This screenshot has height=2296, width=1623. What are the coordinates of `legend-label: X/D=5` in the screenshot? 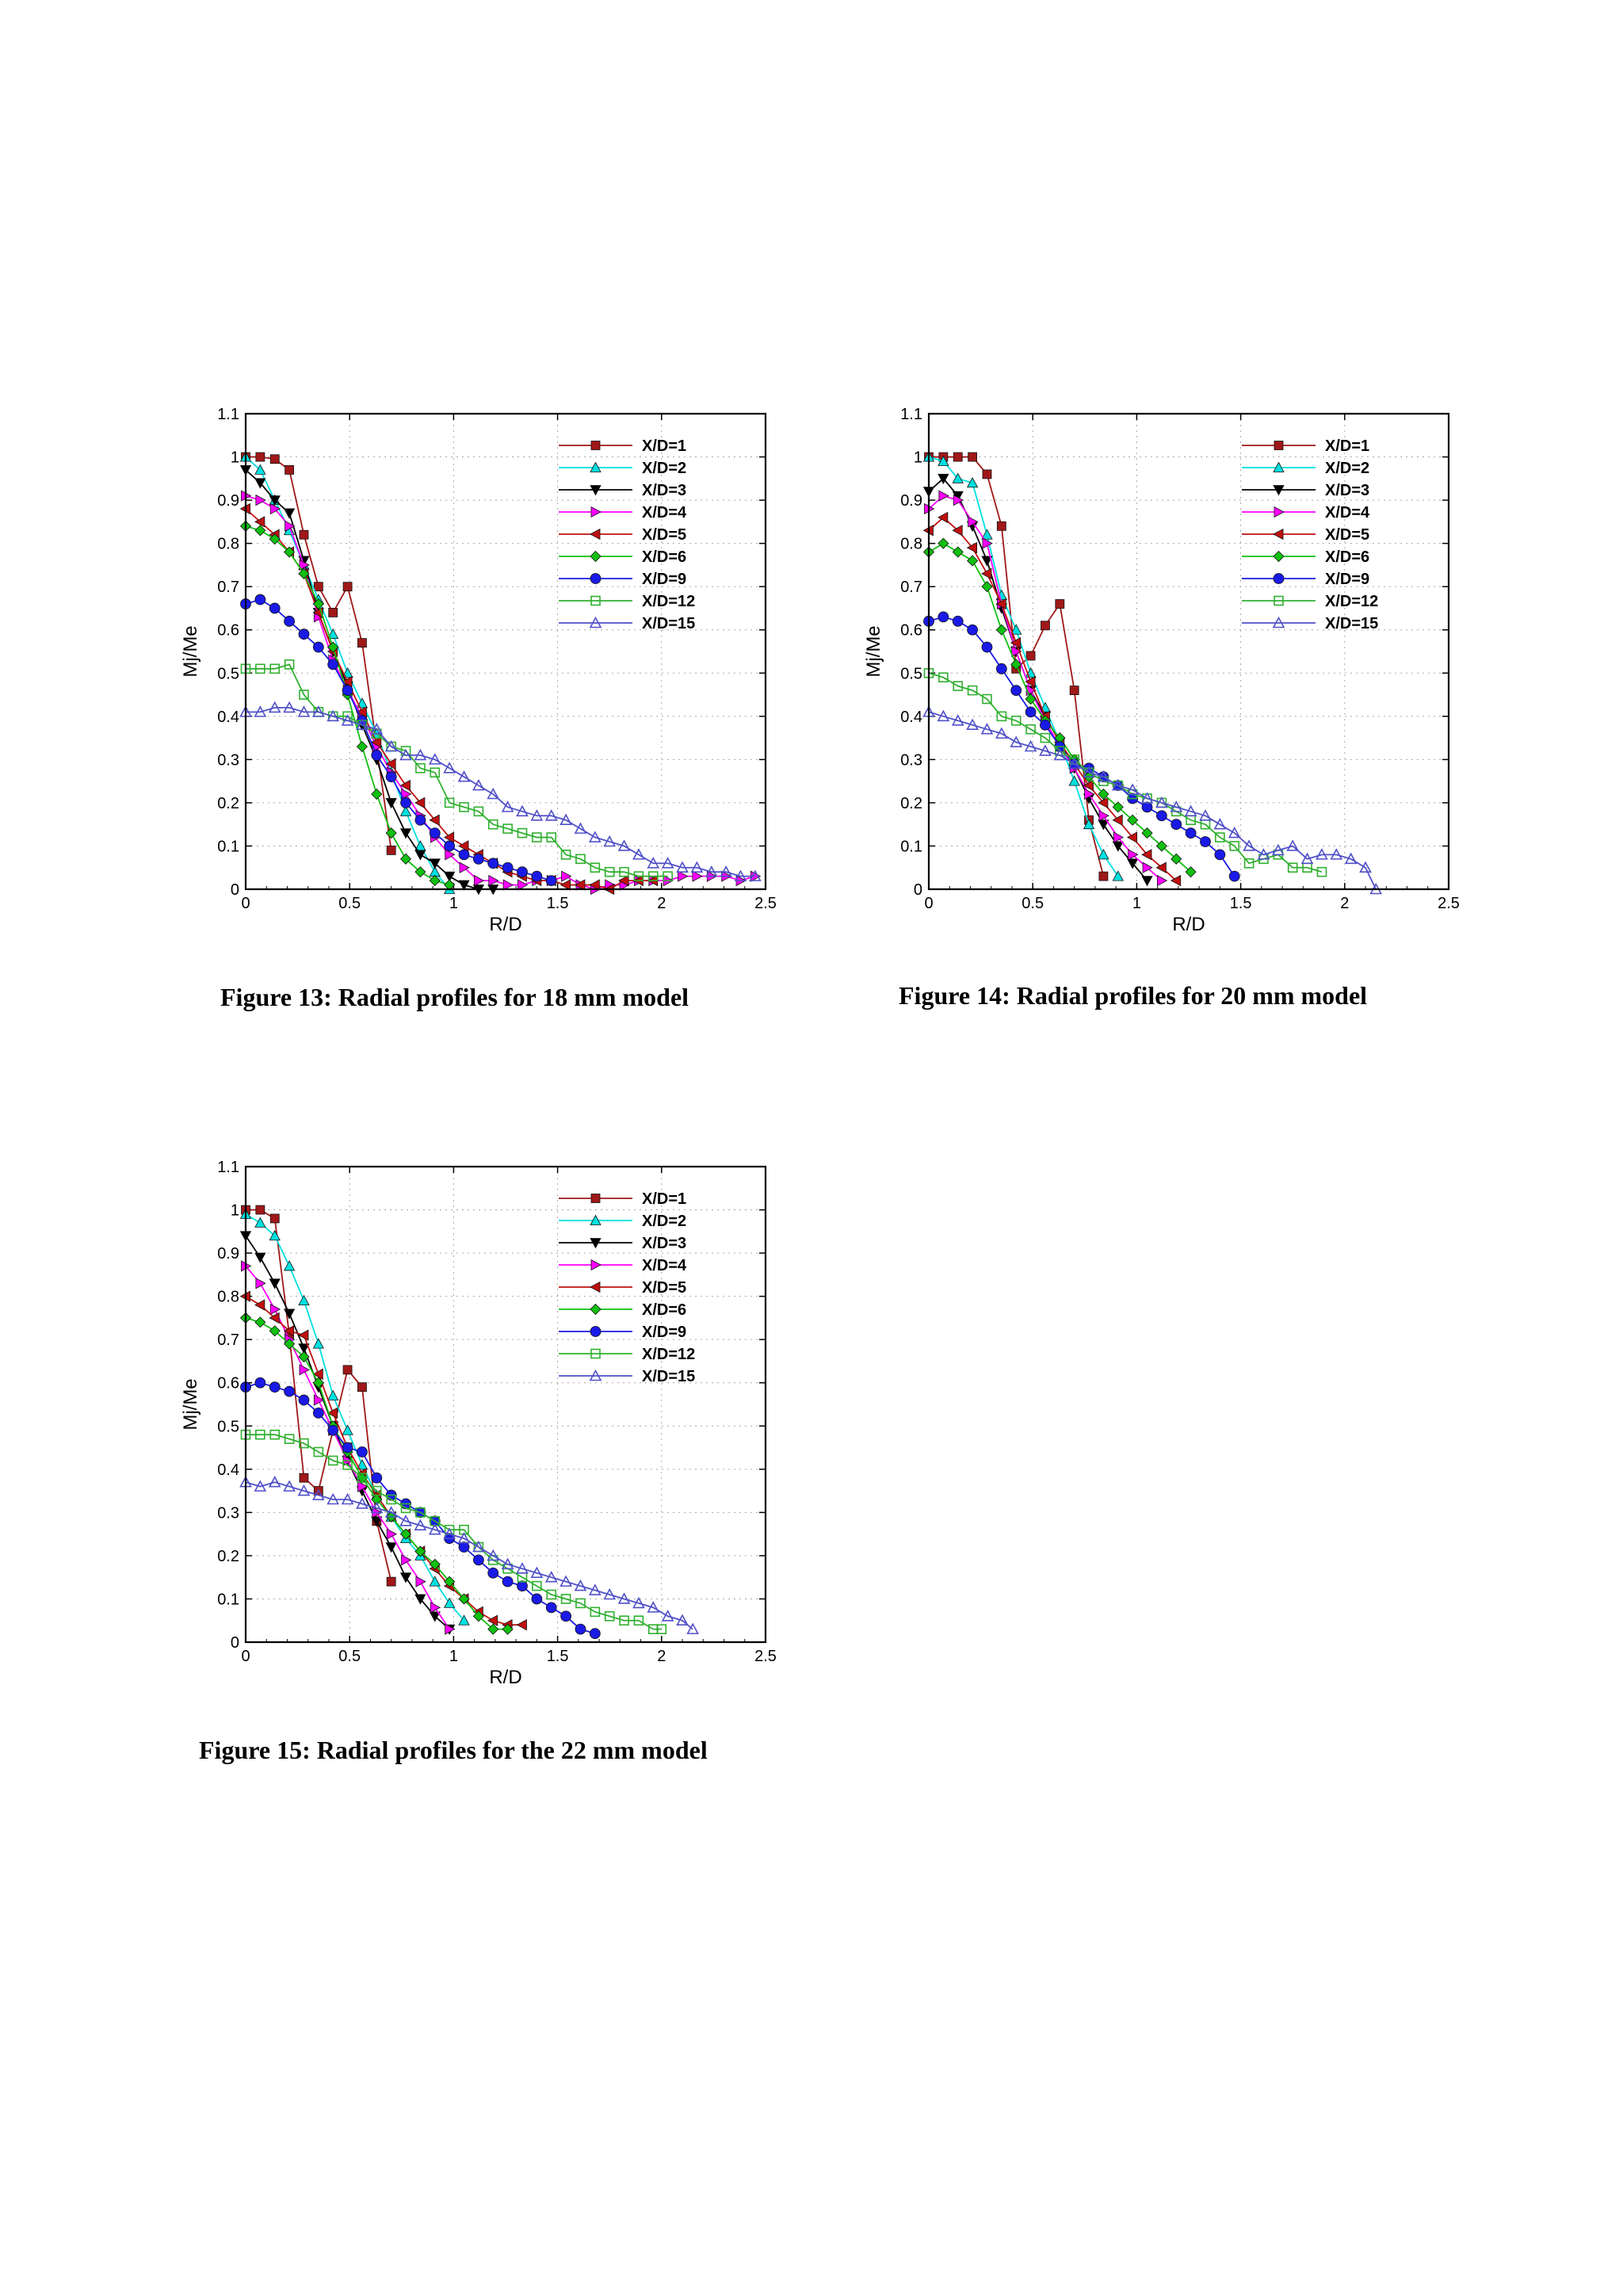 It's located at (664, 1288).